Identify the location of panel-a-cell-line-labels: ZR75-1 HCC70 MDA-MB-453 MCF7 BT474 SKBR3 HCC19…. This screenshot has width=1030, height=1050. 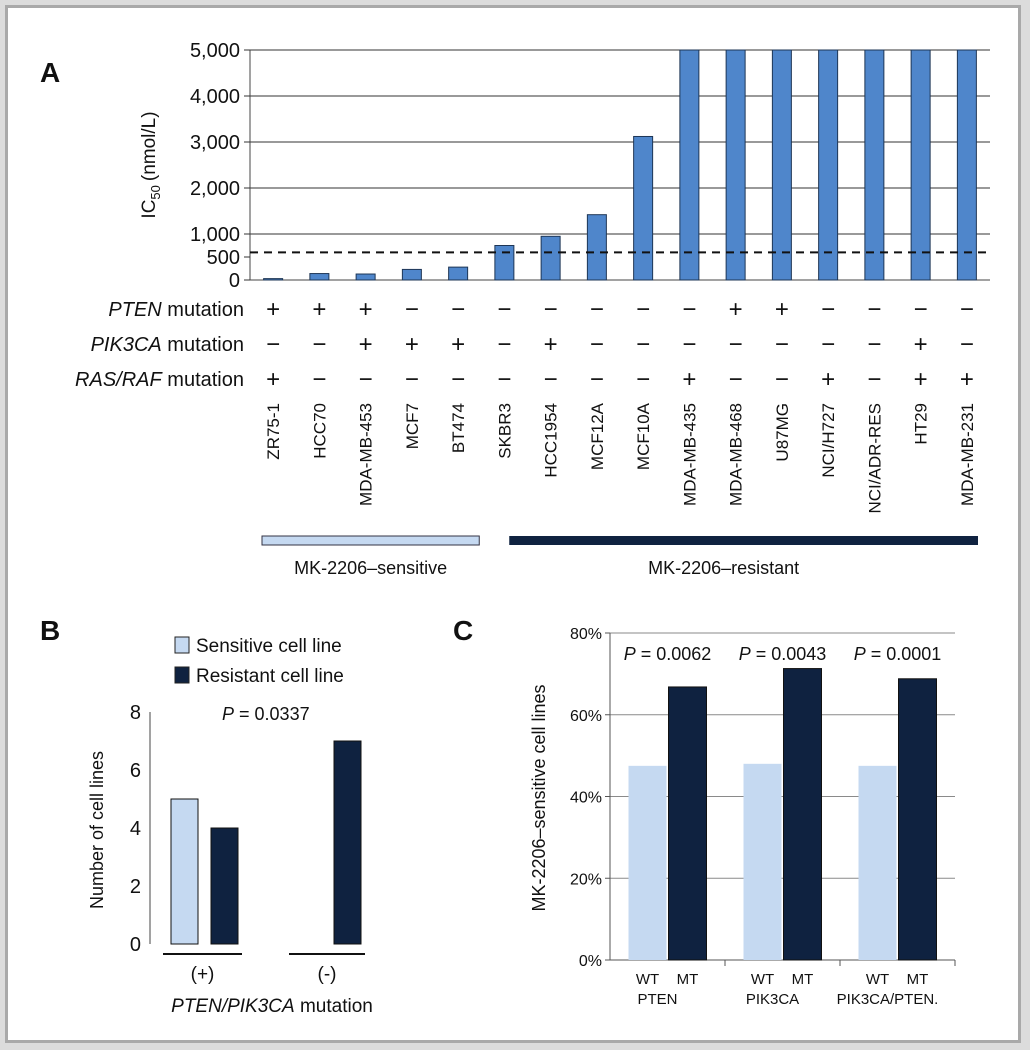
(620, 457).